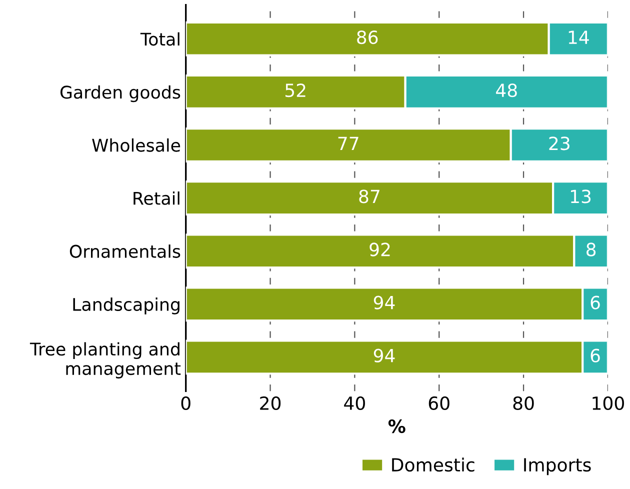 The height and width of the screenshot is (489, 630). What do you see at coordinates (380, 249) in the screenshot?
I see `data-label: 92` at bounding box center [380, 249].